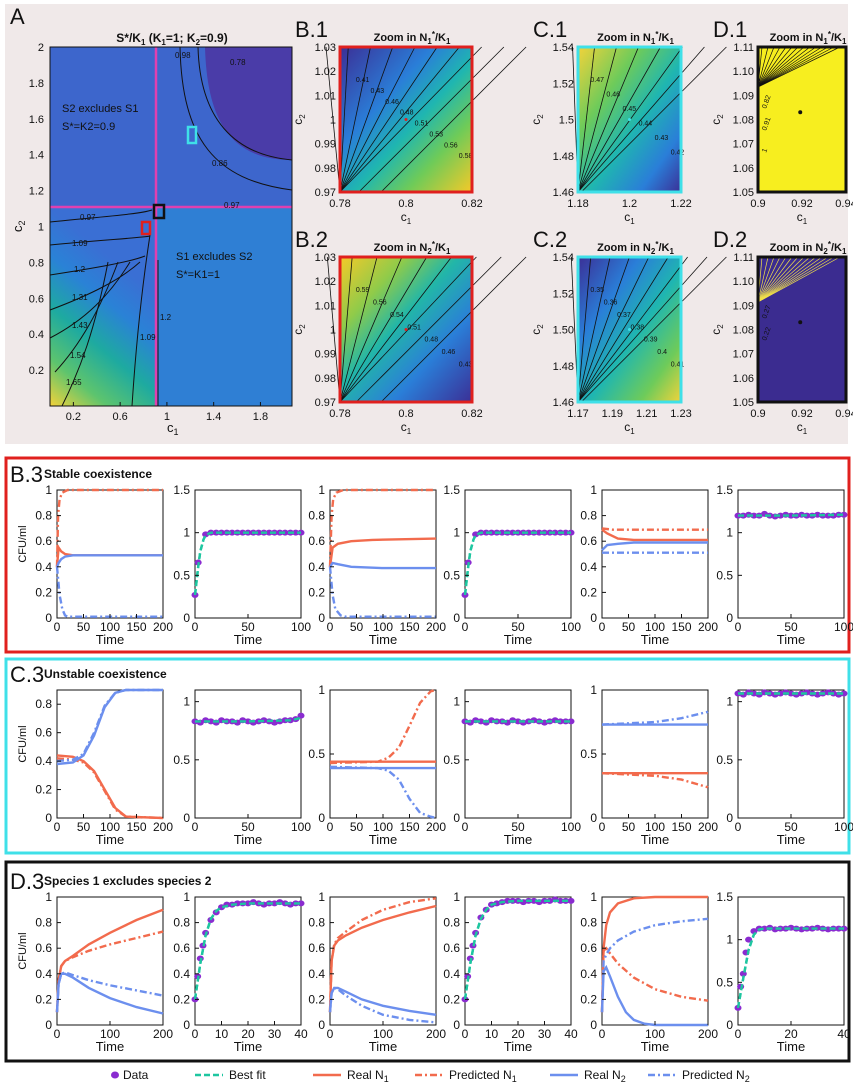 The image size is (853, 1089). I want to click on series-line-pred_n1, so click(383, 726).